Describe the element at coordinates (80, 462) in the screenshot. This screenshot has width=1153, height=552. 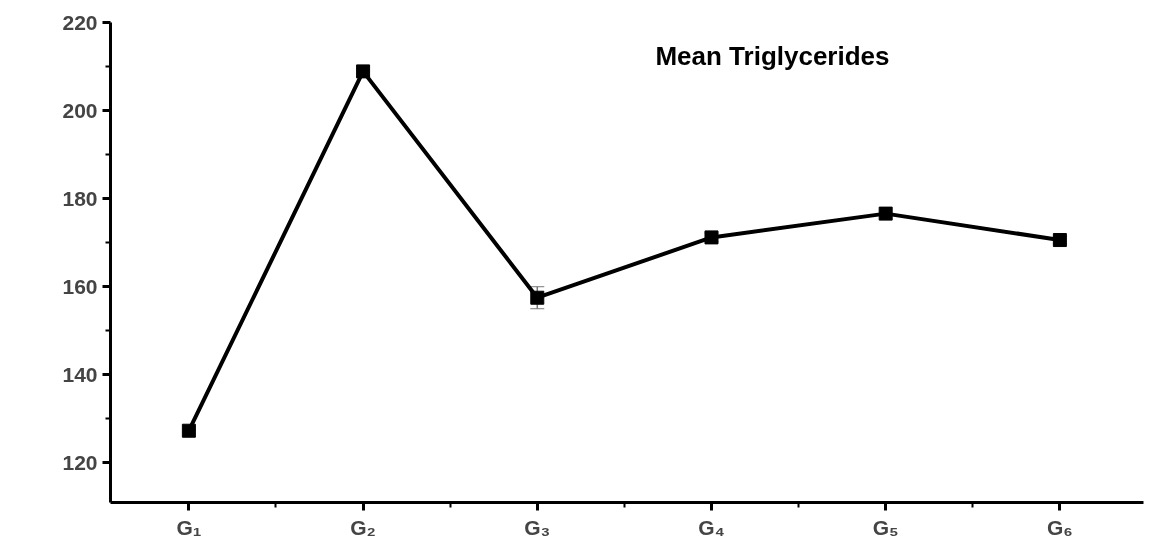
I see `y-tick-label: 120` at that location.